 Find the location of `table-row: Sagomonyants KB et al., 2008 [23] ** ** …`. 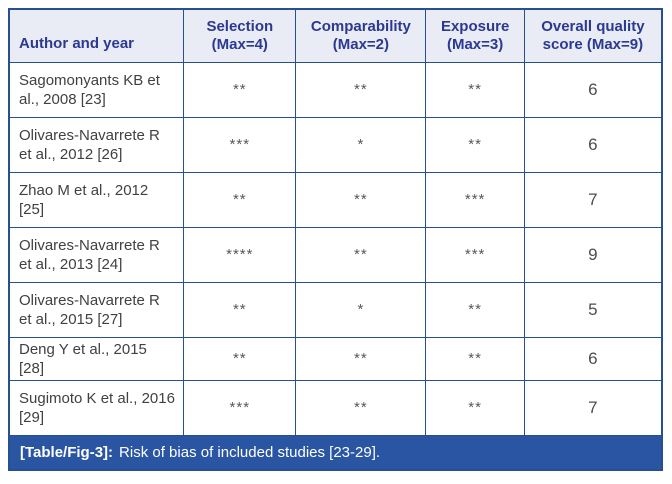

table-row: Sagomonyants KB et al., 2008 [23] ** ** … is located at coordinates (335, 89).